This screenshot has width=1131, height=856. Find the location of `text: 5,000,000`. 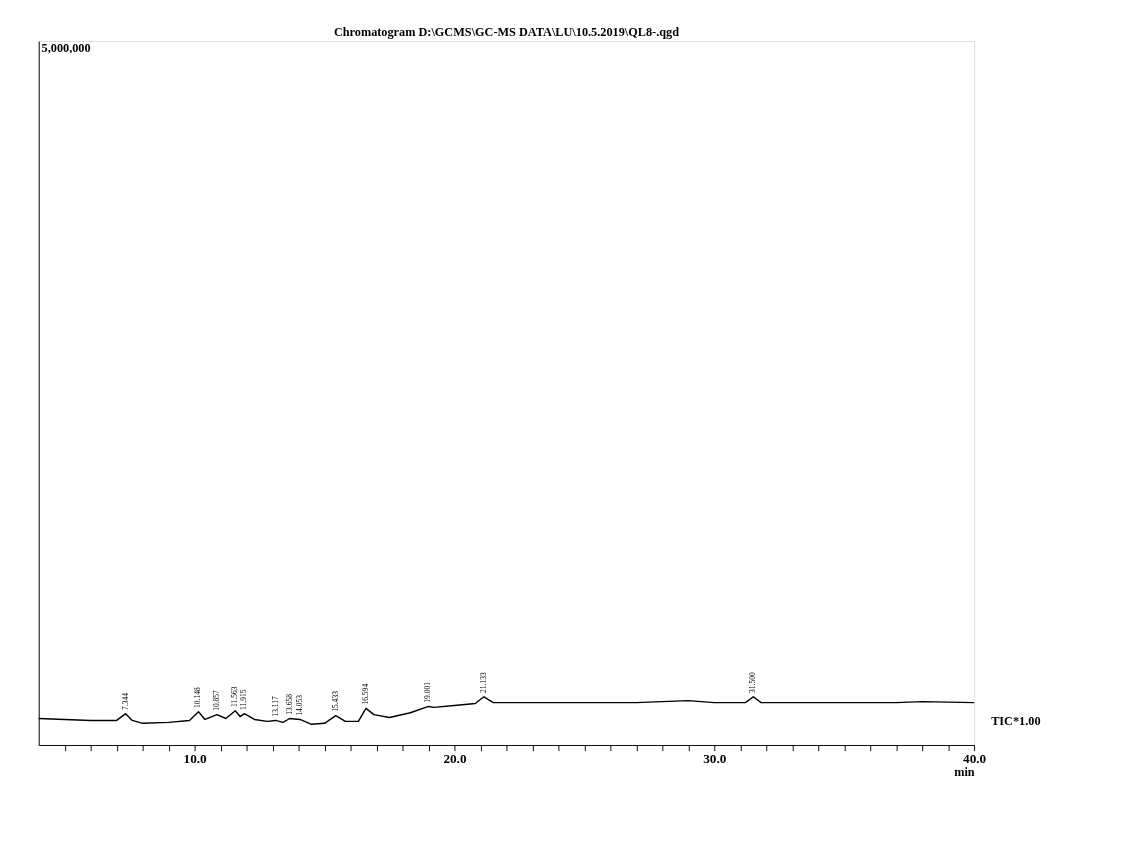

text: 5,000,000 is located at coordinates (66, 48).